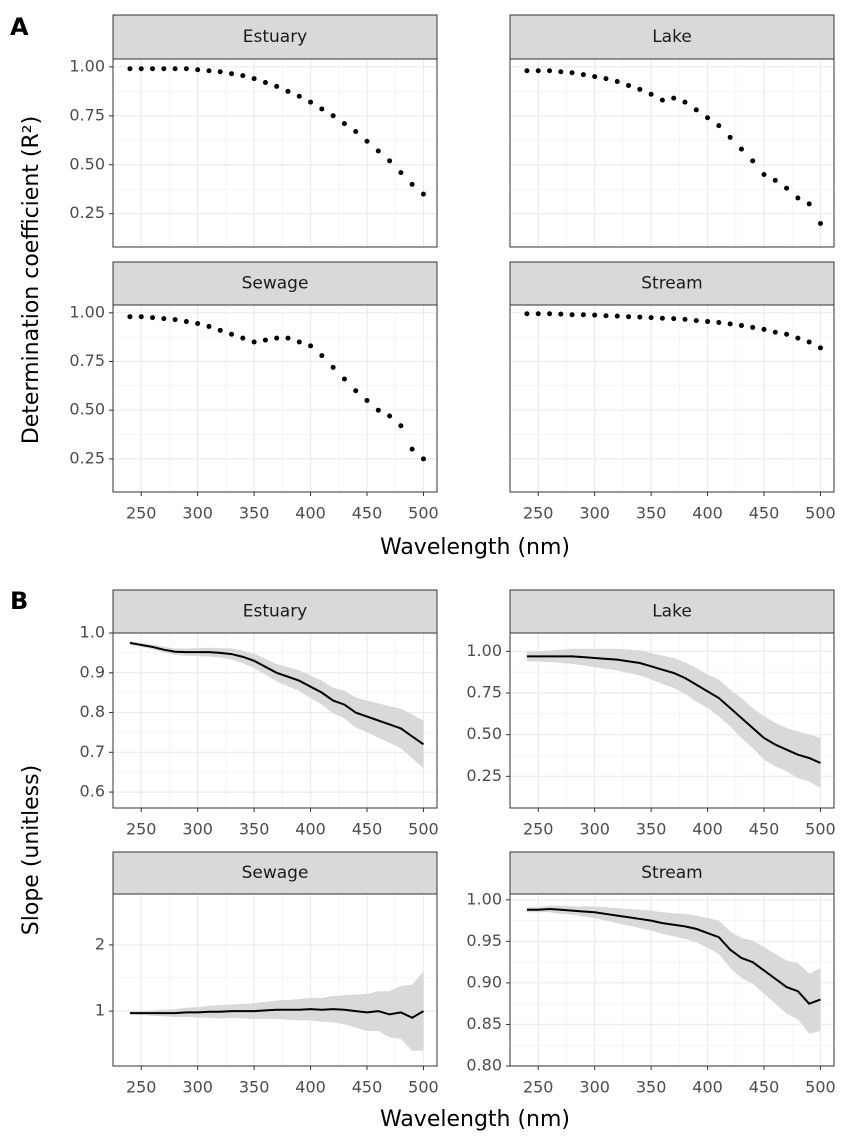  I want to click on panel-letter: B, so click(19, 601).